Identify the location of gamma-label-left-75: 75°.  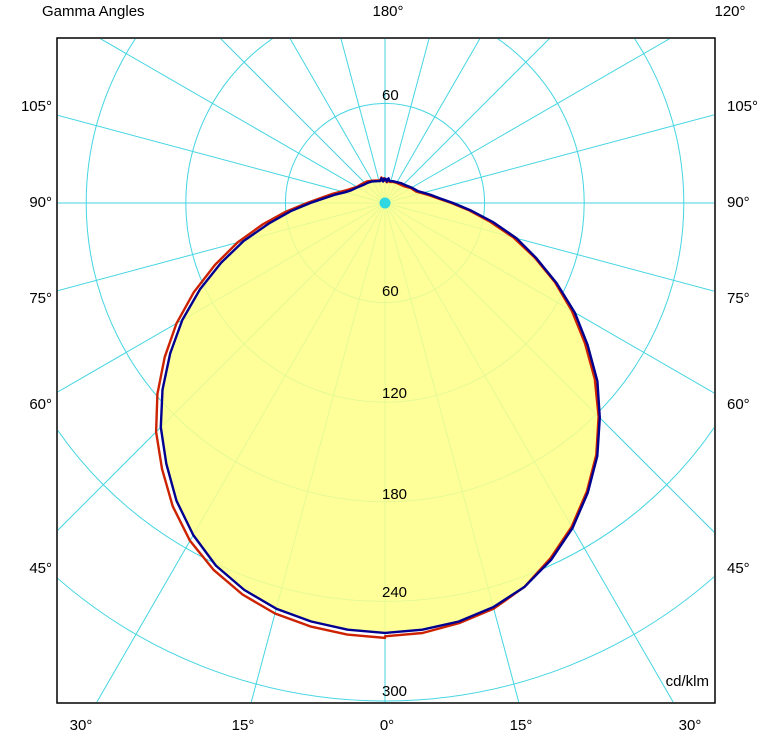
(40, 298).